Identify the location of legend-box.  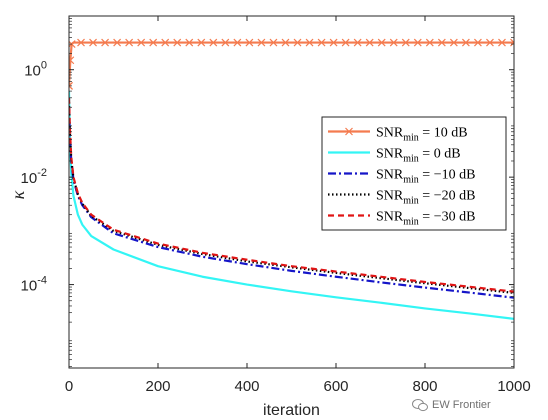
(414, 173).